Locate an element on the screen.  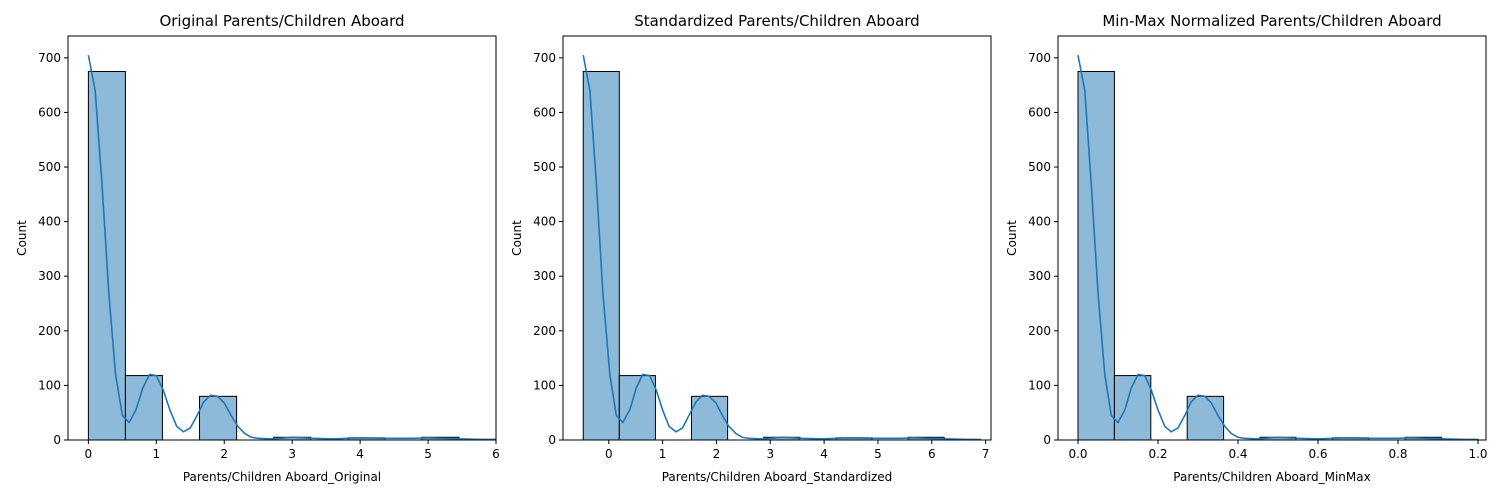
chart-title: Standardized Parents/Children Aboard is located at coordinates (776, 21).